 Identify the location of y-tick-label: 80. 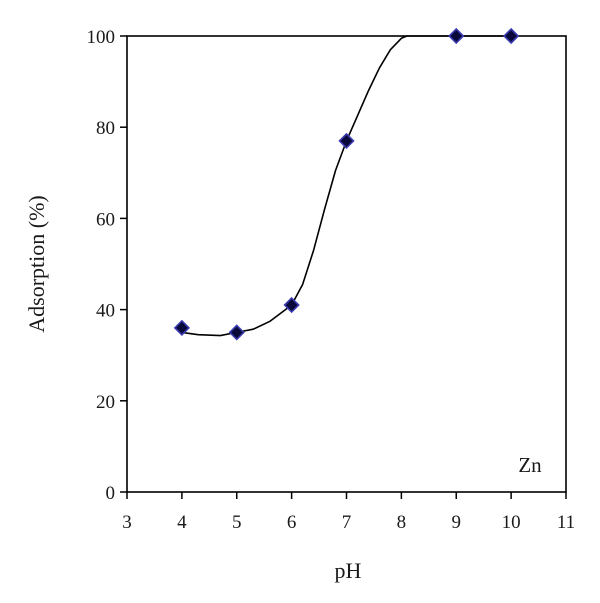
(105, 128).